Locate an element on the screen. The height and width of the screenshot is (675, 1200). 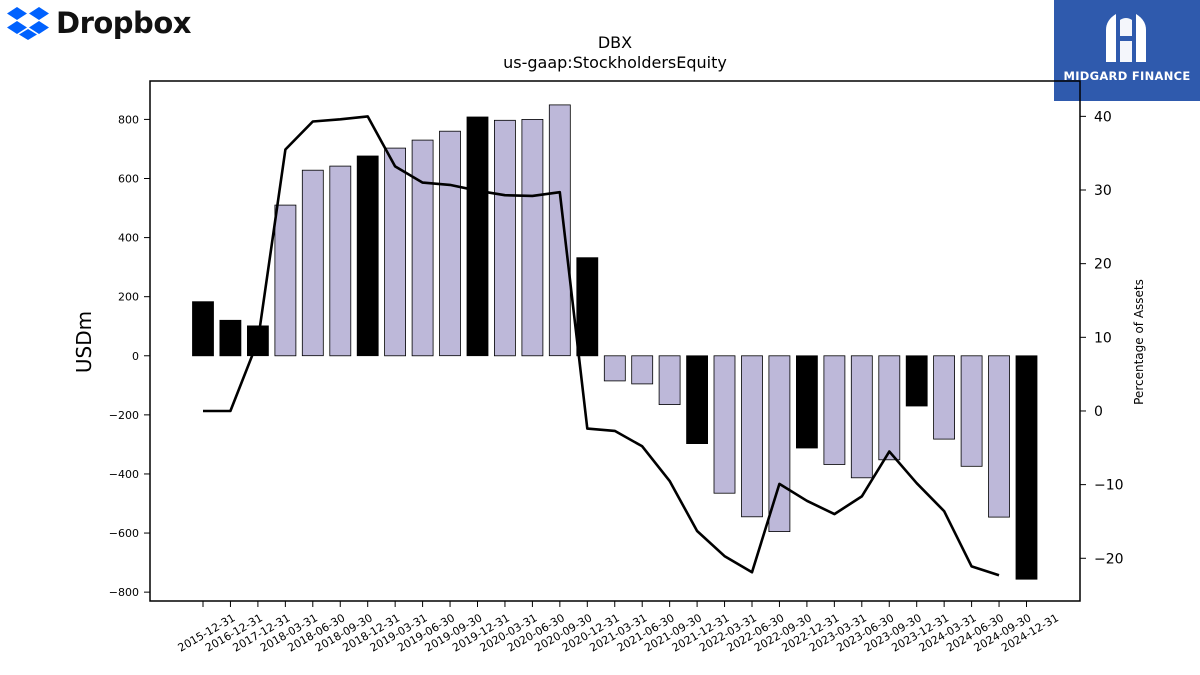
y2-axis-label: Percentage of Assets is located at coordinates (1139, 342).